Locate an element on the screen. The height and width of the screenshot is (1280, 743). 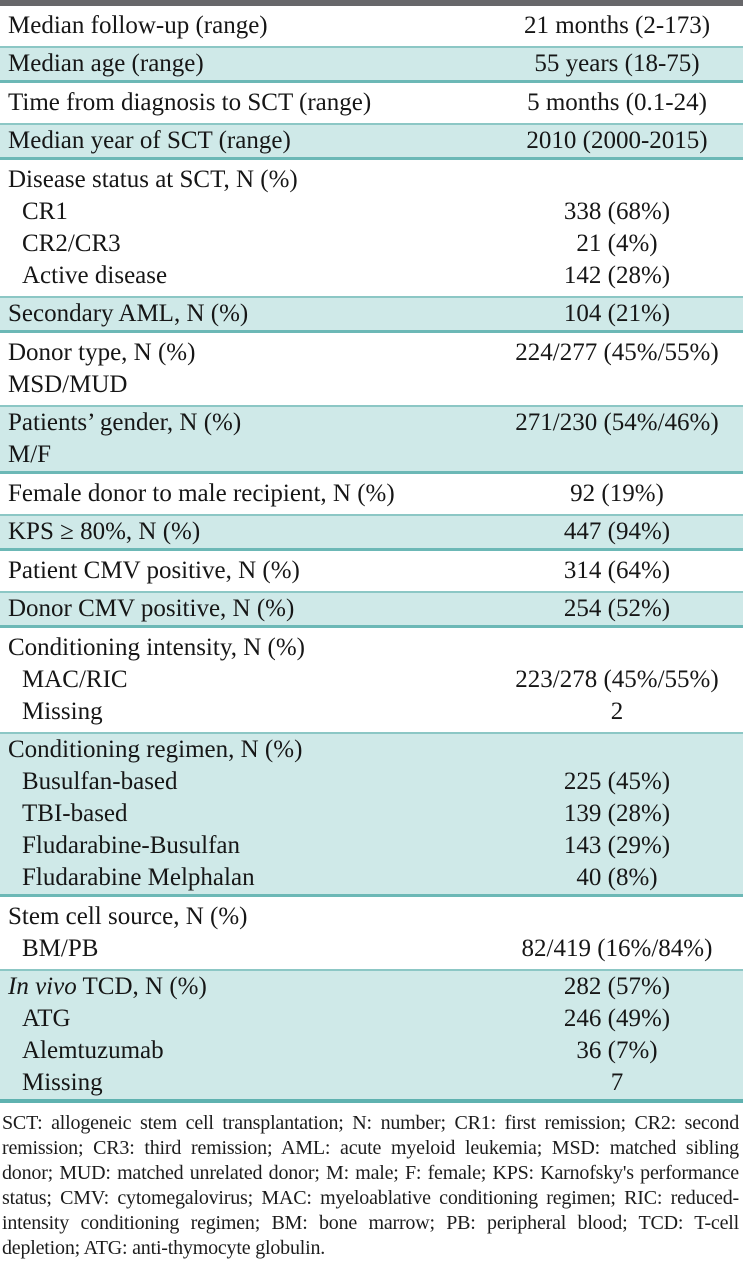
table-section: Patient CMV positive, N (%) 314 (64%) is located at coordinates (371, 571).